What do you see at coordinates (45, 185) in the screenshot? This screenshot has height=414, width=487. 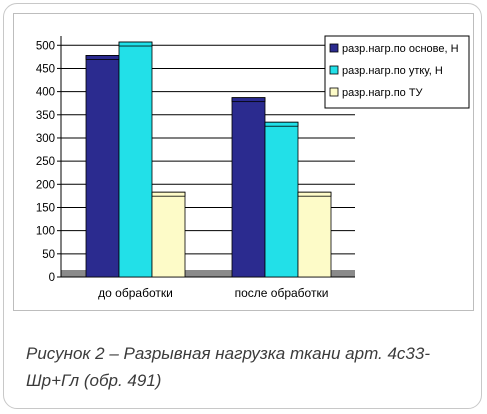 I see `y-tick-label-200: 200` at bounding box center [45, 185].